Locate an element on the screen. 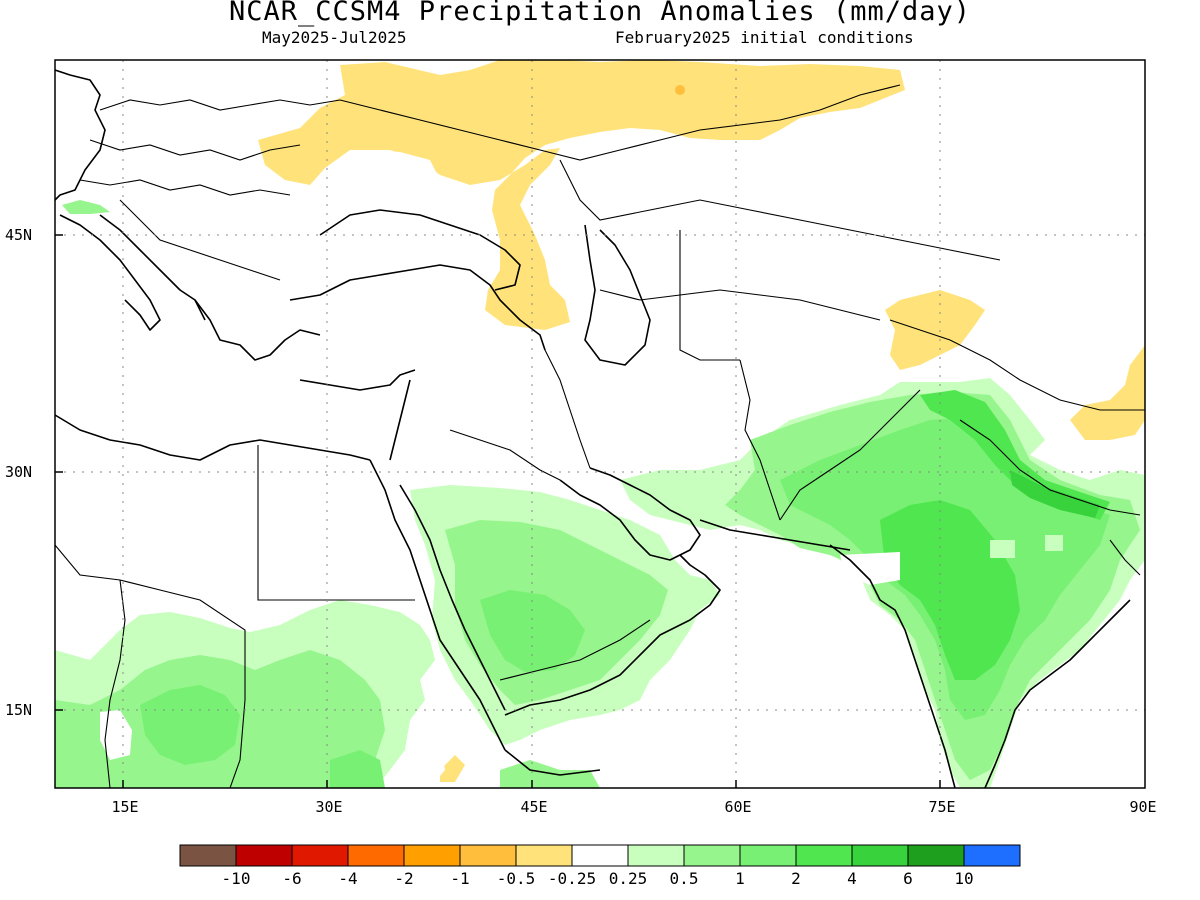 The height and width of the screenshot is (900, 1200). border-saudi is located at coordinates (505, 455).